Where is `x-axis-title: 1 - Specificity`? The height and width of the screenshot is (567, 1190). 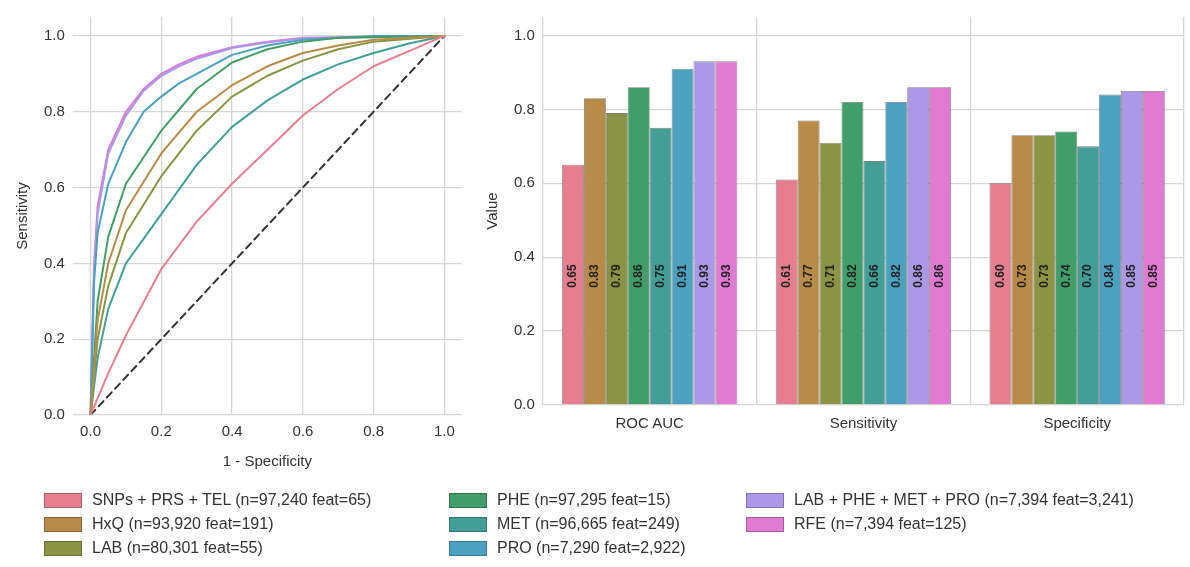 x-axis-title: 1 - Specificity is located at coordinates (267, 461).